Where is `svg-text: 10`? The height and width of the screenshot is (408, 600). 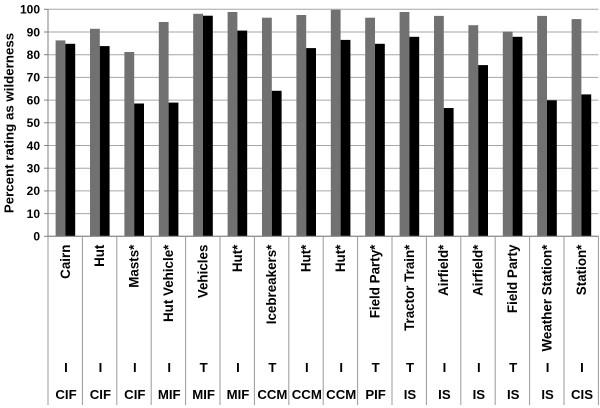
svg-text: 10 is located at coordinates (34, 214).